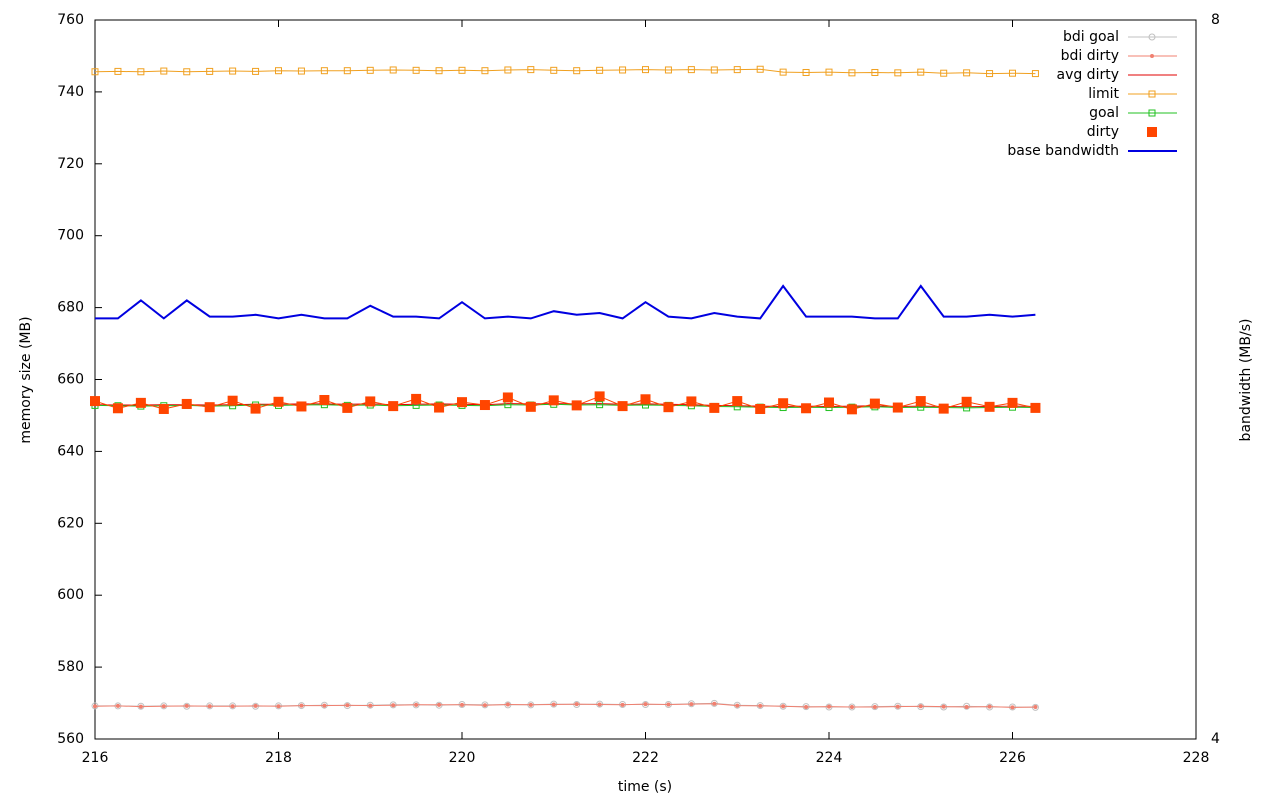 The width and height of the screenshot is (1280, 800). I want to click on y-tick-label: 580, so click(70, 667).